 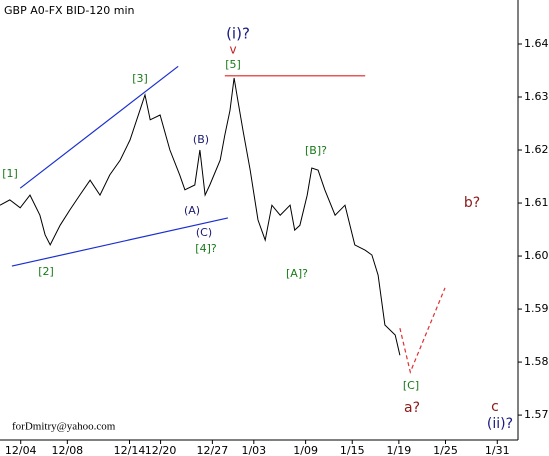 I want to click on y-tick-label: 1.57, so click(x=536, y=414).